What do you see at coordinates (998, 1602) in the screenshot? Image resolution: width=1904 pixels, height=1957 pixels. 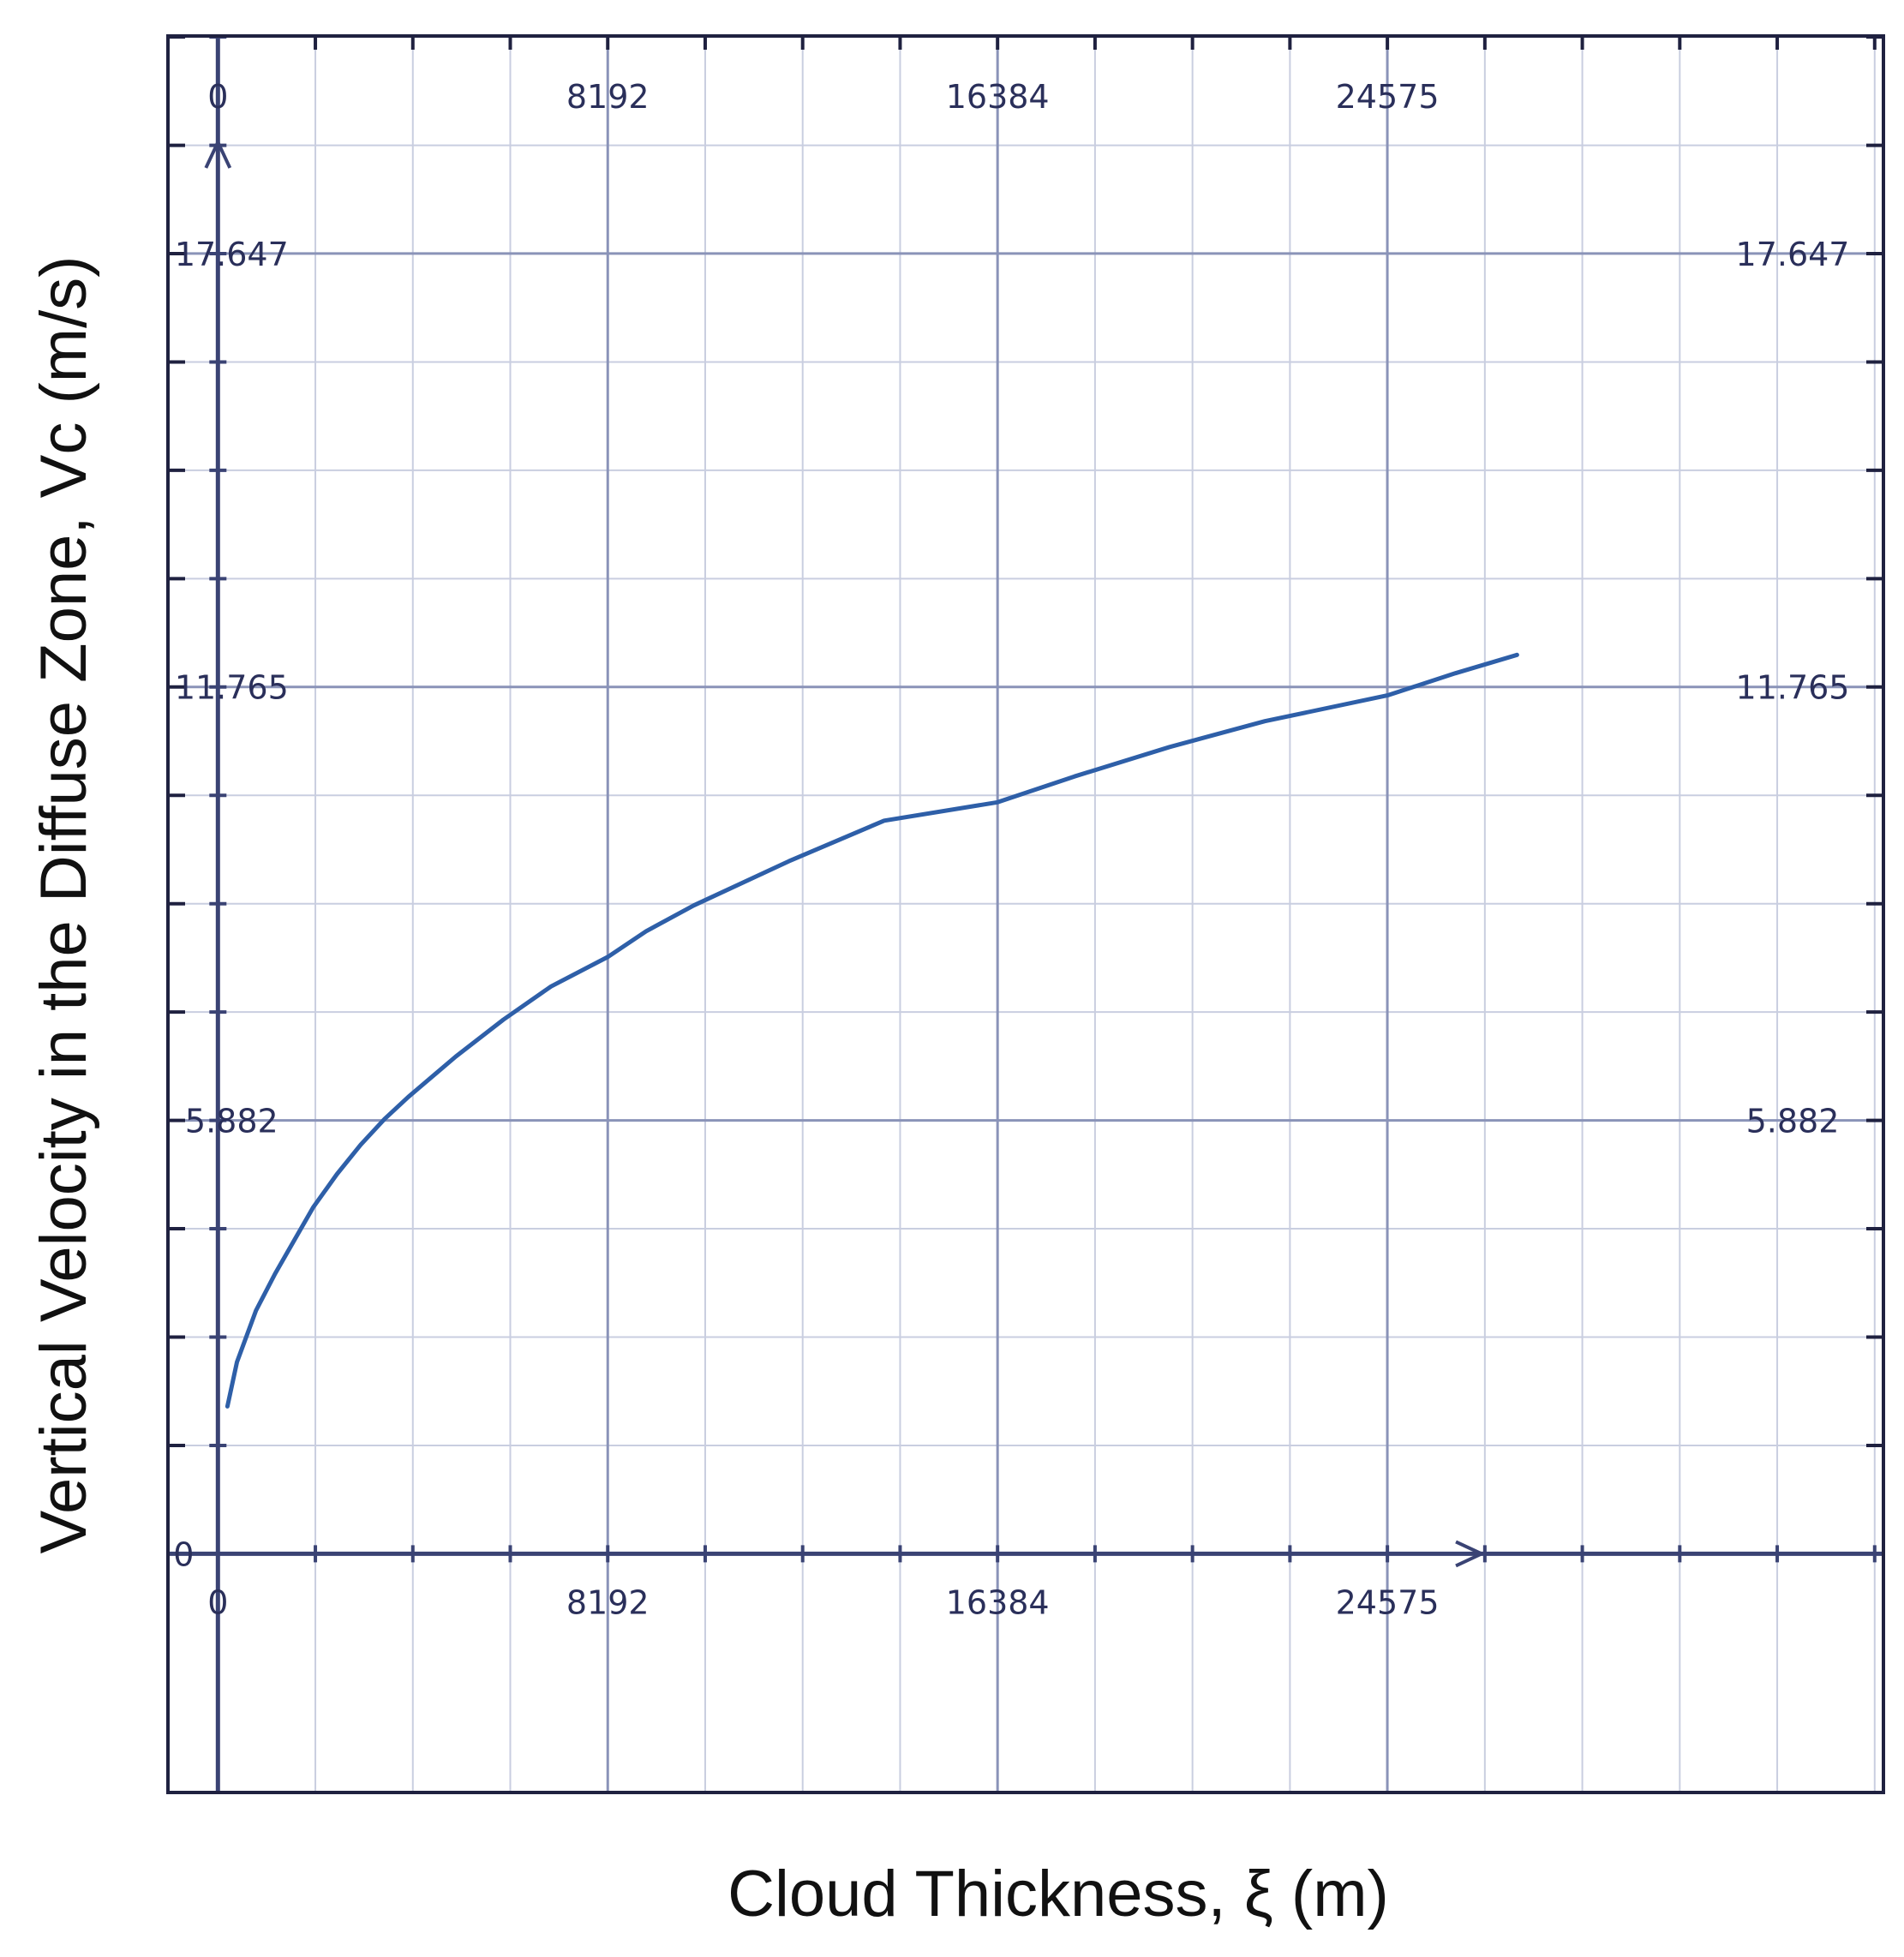 I see `x-tick-label-bottom: 16384` at bounding box center [998, 1602].